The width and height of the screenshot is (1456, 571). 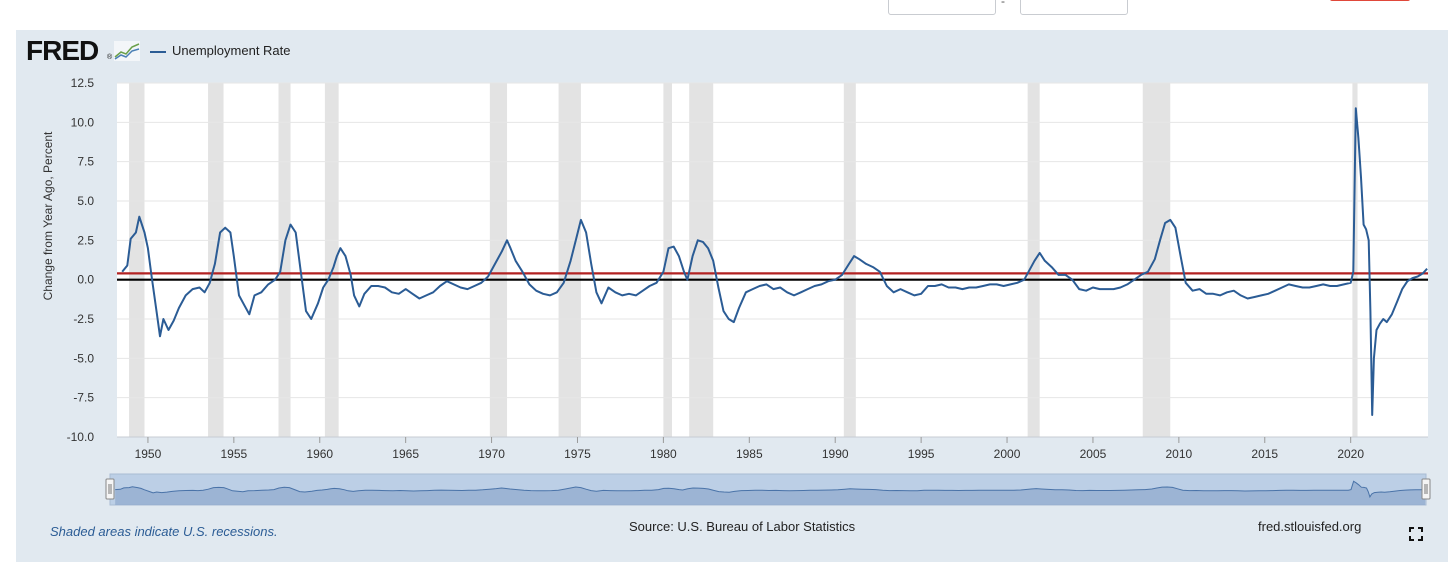 What do you see at coordinates (148, 454) in the screenshot?
I see `x-tick-label: 1950` at bounding box center [148, 454].